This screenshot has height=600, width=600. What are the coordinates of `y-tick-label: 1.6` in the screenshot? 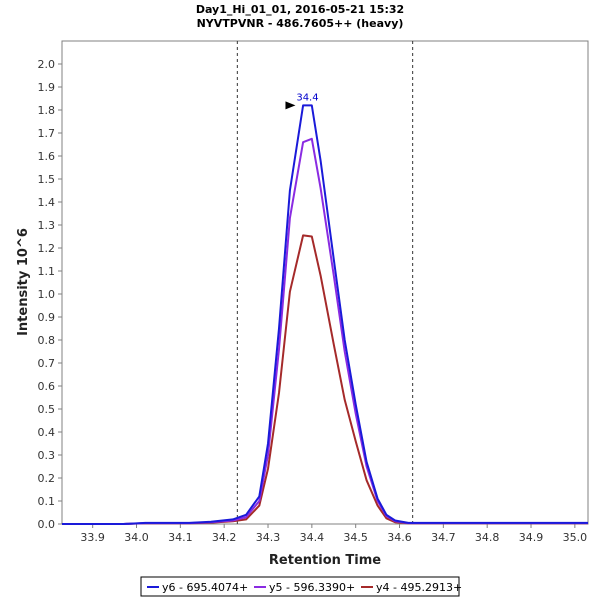 It's located at (47, 156).